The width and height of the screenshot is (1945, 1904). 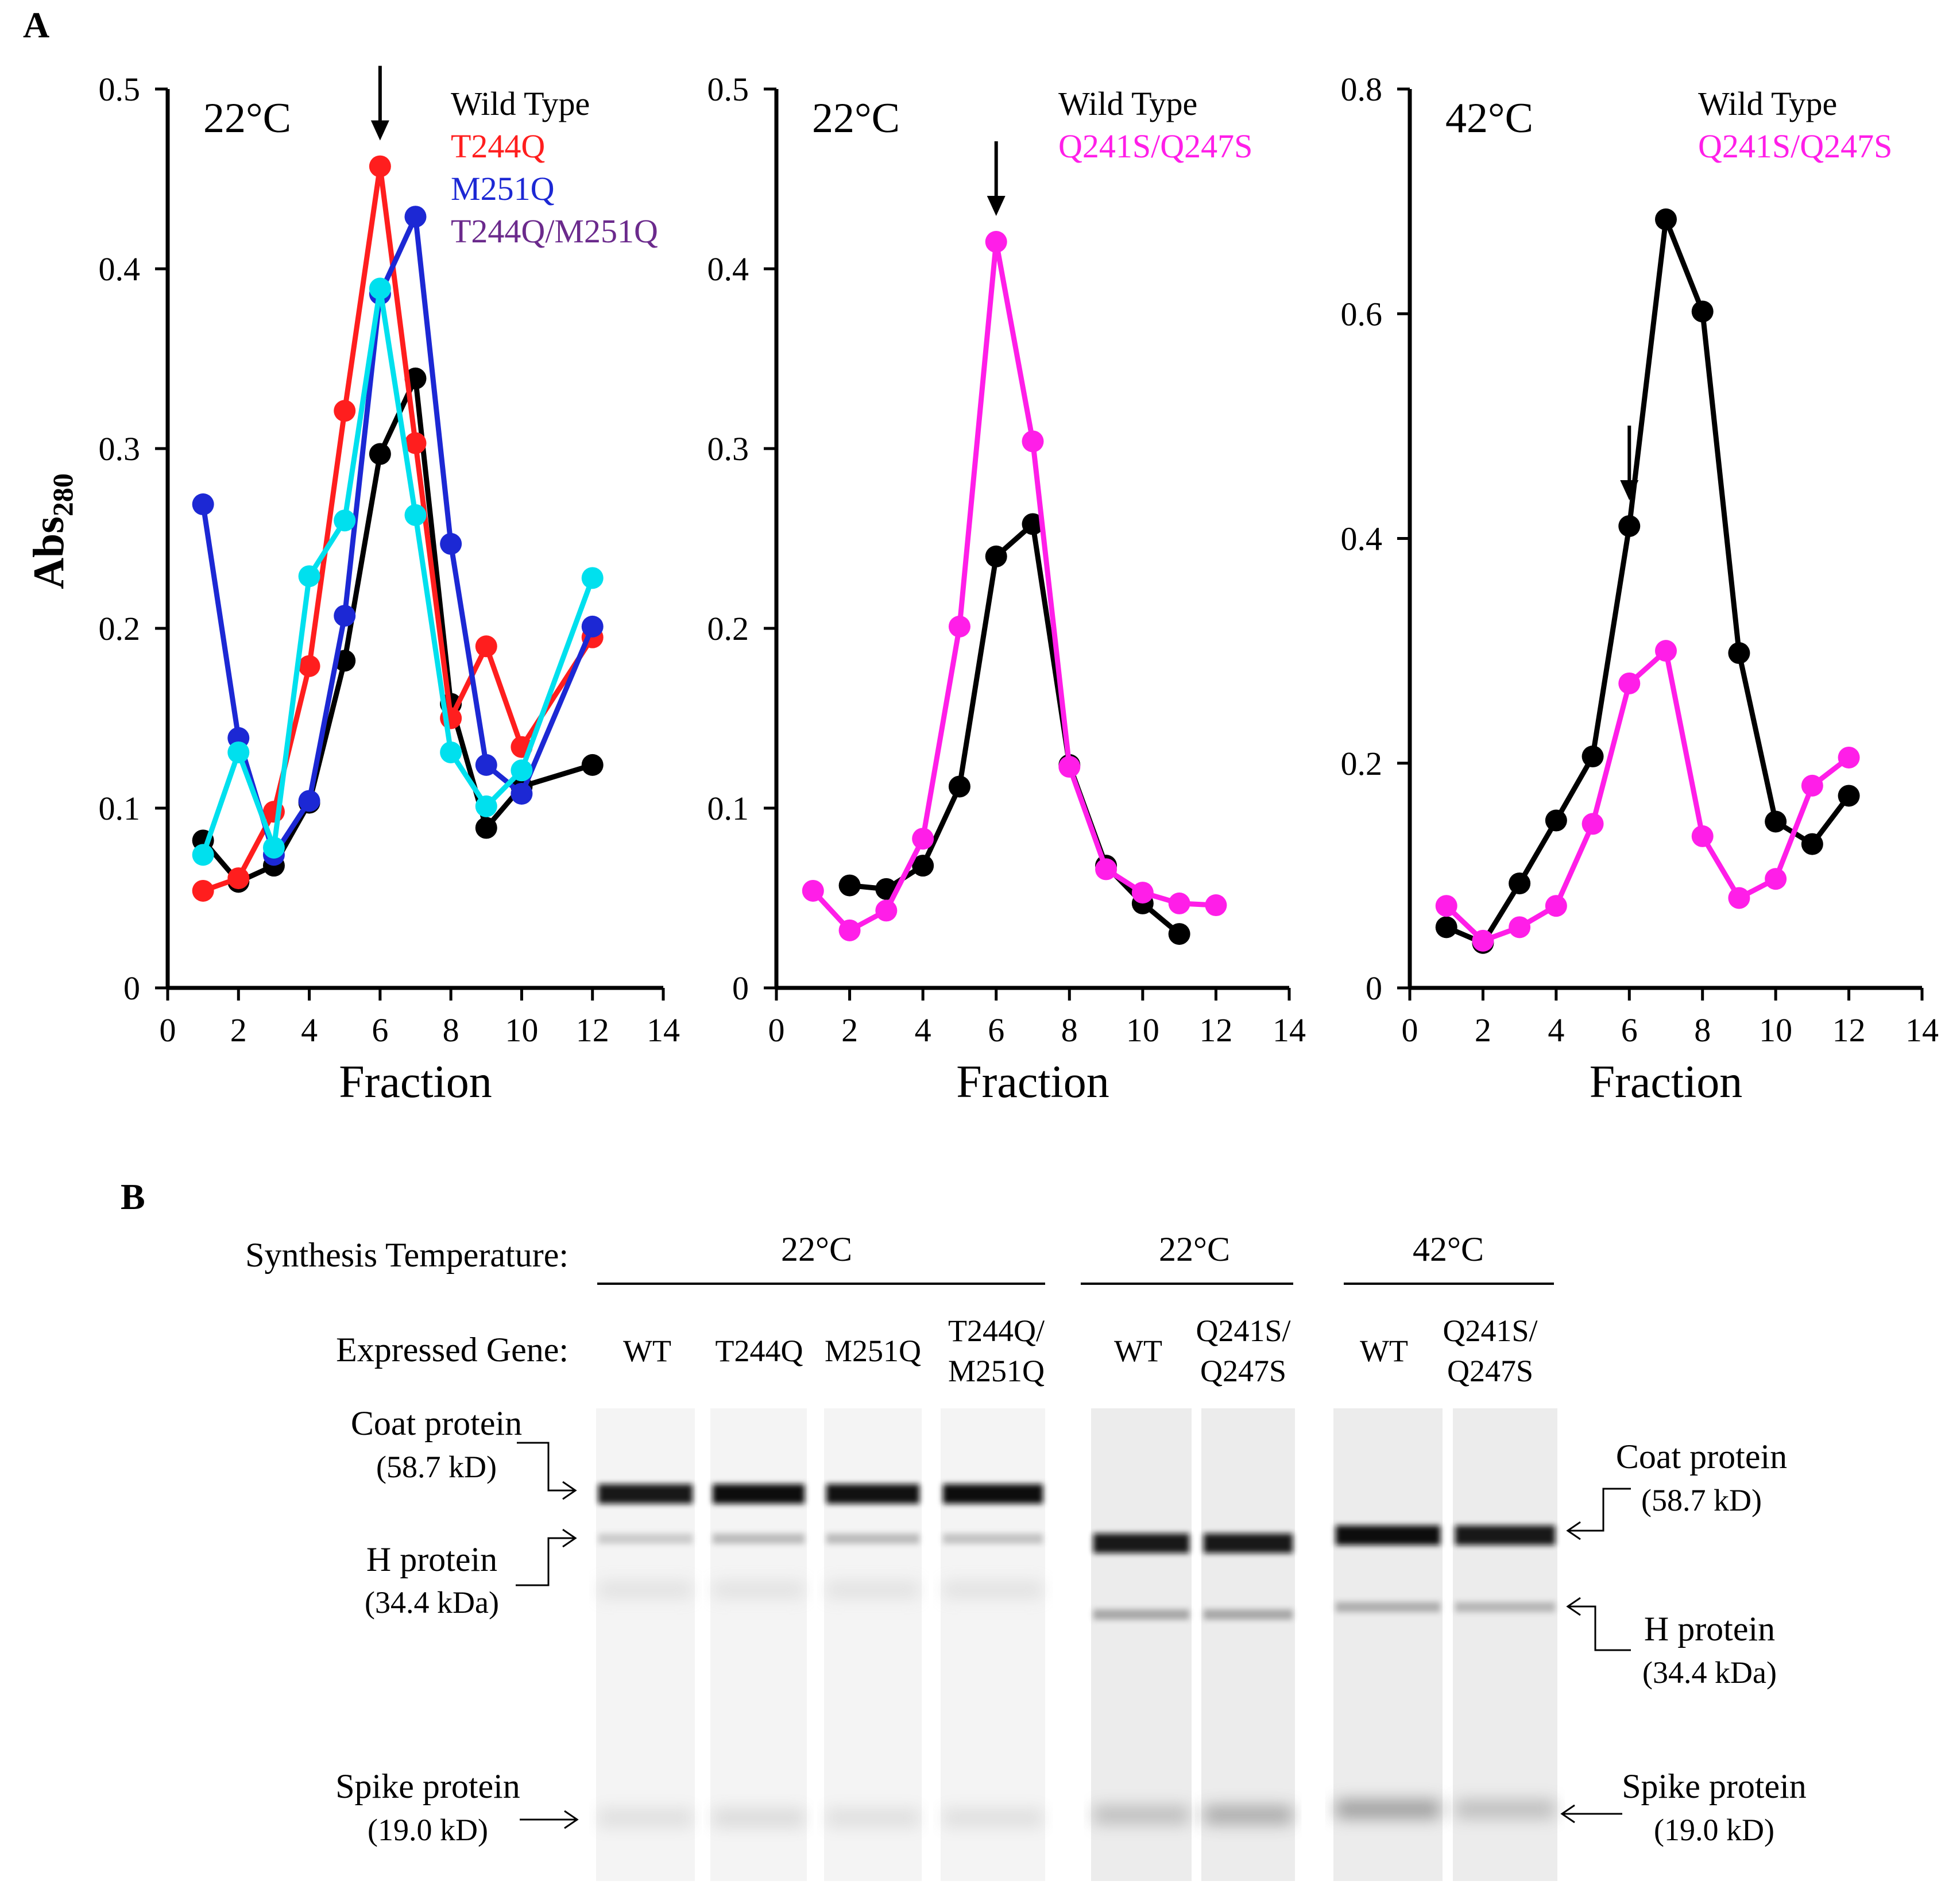 I want to click on lane-label-q241s-q247s-42c-line1: Q241S/, so click(x=1490, y=1331).